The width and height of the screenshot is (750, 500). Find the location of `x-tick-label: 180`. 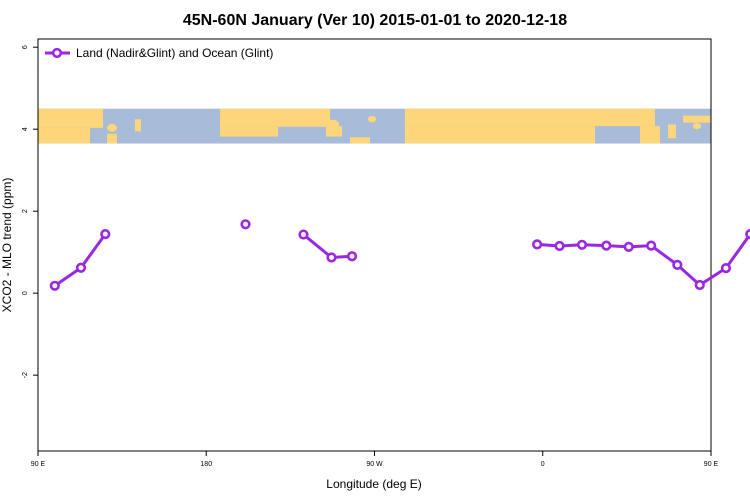

x-tick-label: 180 is located at coordinates (206, 464).